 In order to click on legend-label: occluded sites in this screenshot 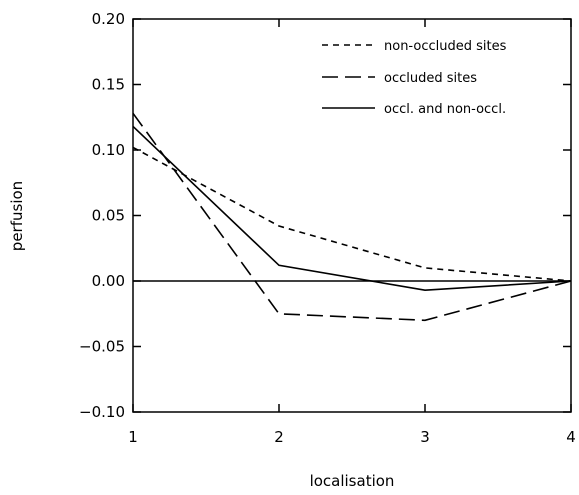, I will do `click(430, 78)`.